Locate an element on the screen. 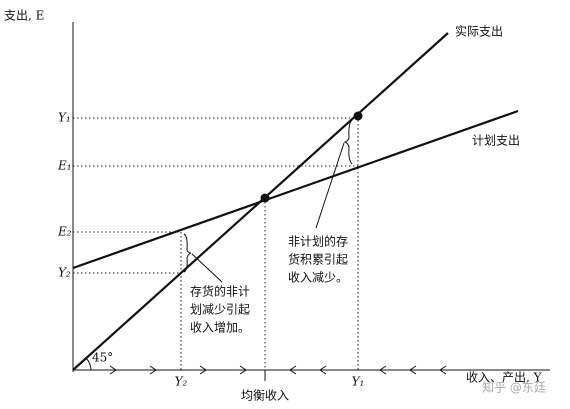 Image resolution: width=570 pixels, height=409 pixels. equilibrium-point is located at coordinates (265, 198).